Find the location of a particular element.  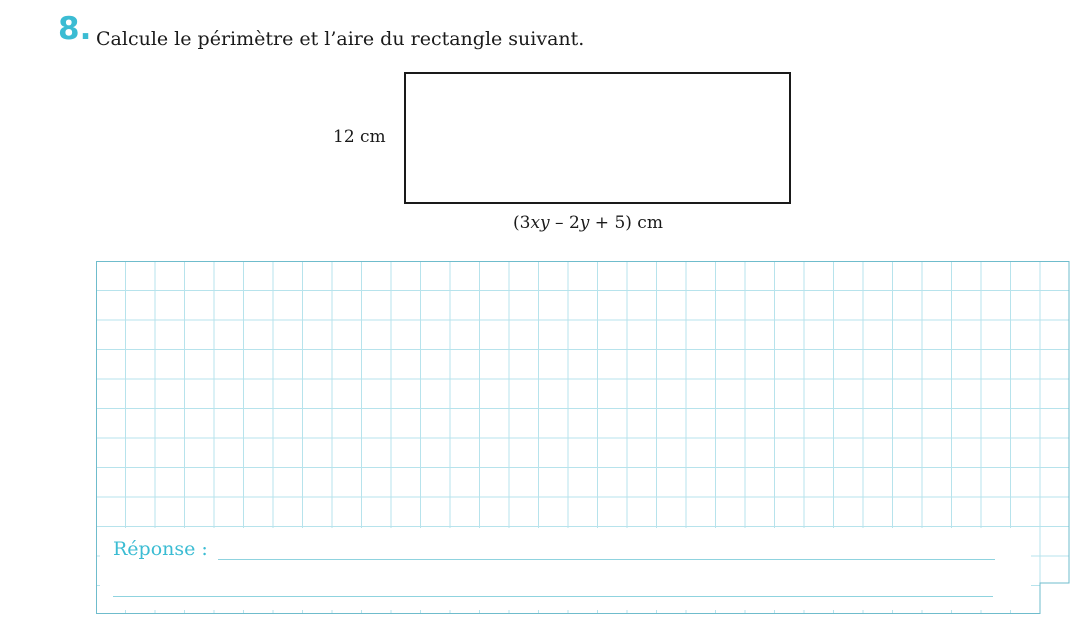

exercise-number: 8. is located at coordinates (75, 29).